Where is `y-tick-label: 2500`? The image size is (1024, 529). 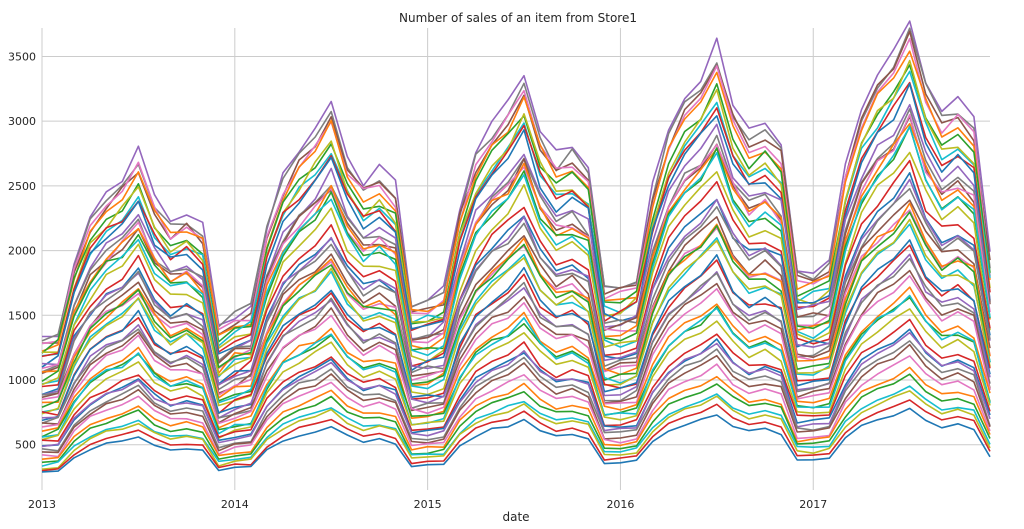
y-tick-label: 2500 is located at coordinates (22, 186).